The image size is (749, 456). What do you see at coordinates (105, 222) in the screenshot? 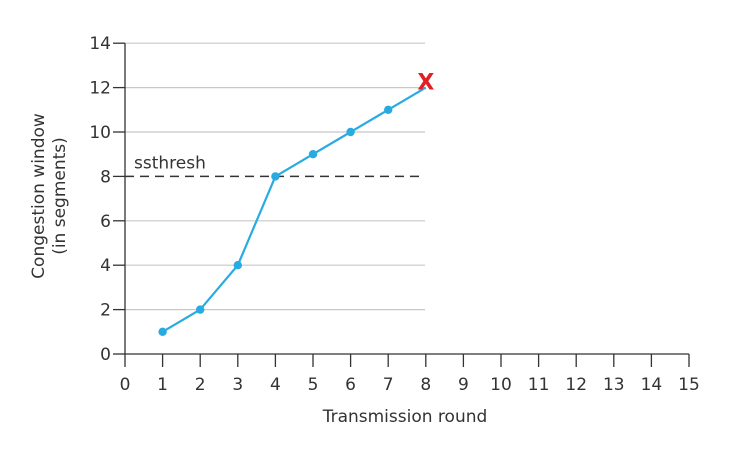
I see `y-tick-label: 6` at bounding box center [105, 222].